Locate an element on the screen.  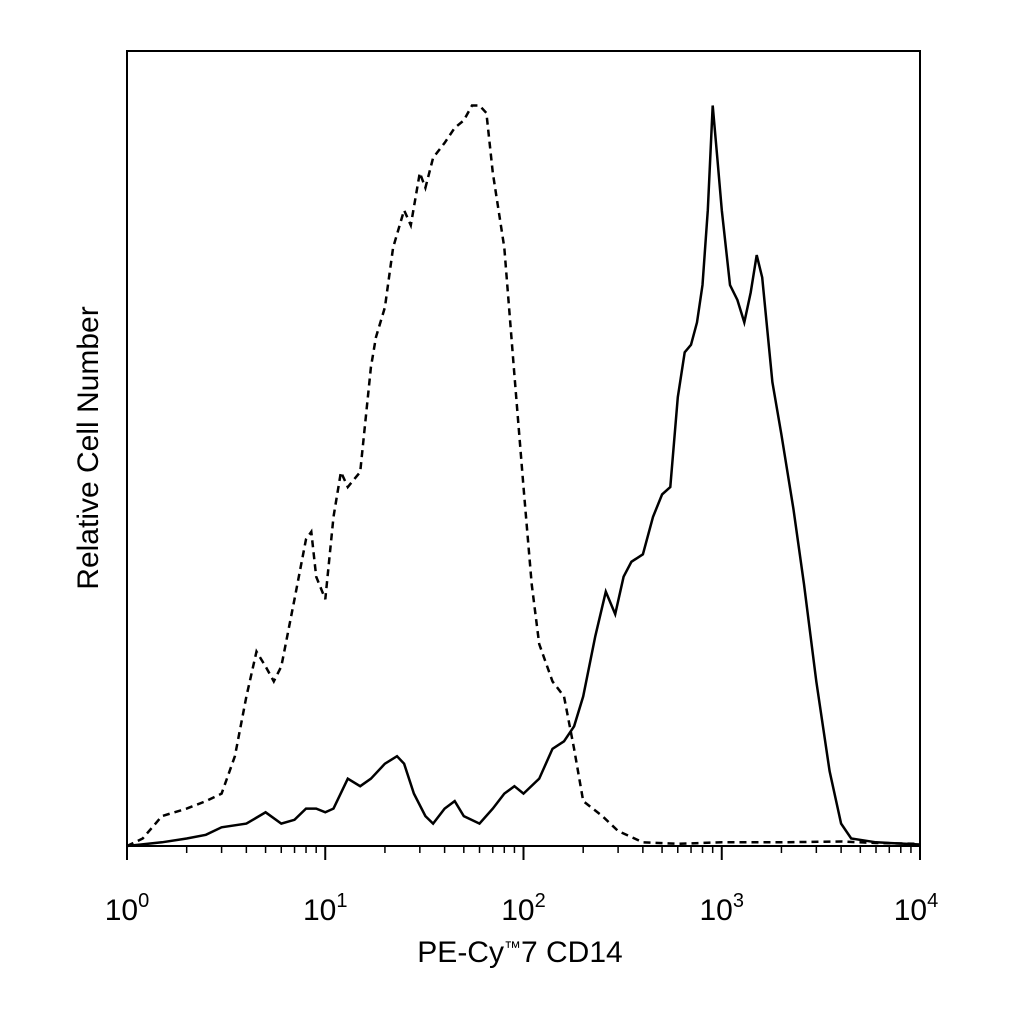
x-axis-title-rest: 7 CD14 is located at coordinates (572, 952).